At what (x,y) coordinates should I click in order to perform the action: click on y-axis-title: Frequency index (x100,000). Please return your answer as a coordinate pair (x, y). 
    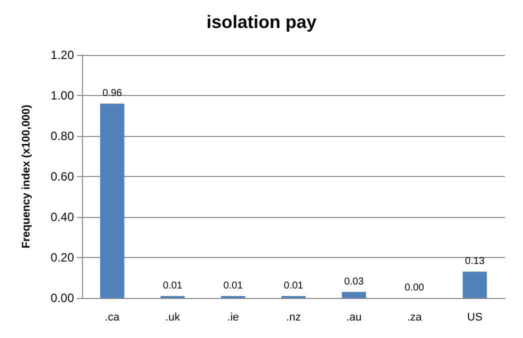
    Looking at the image, I should click on (26, 176).